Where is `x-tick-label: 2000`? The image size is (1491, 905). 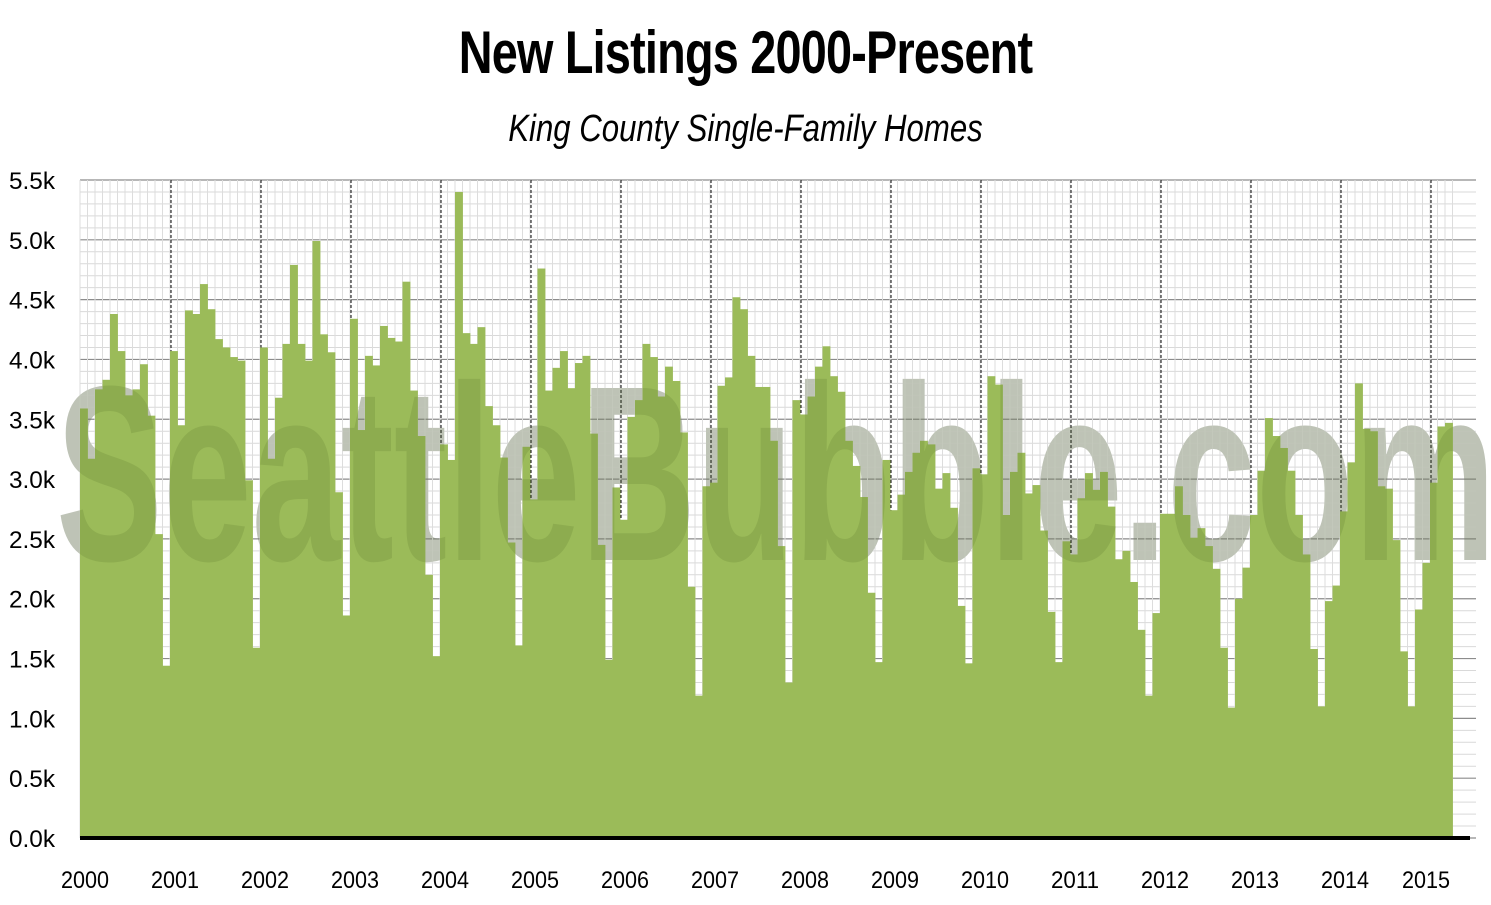 x-tick-label: 2000 is located at coordinates (85, 880).